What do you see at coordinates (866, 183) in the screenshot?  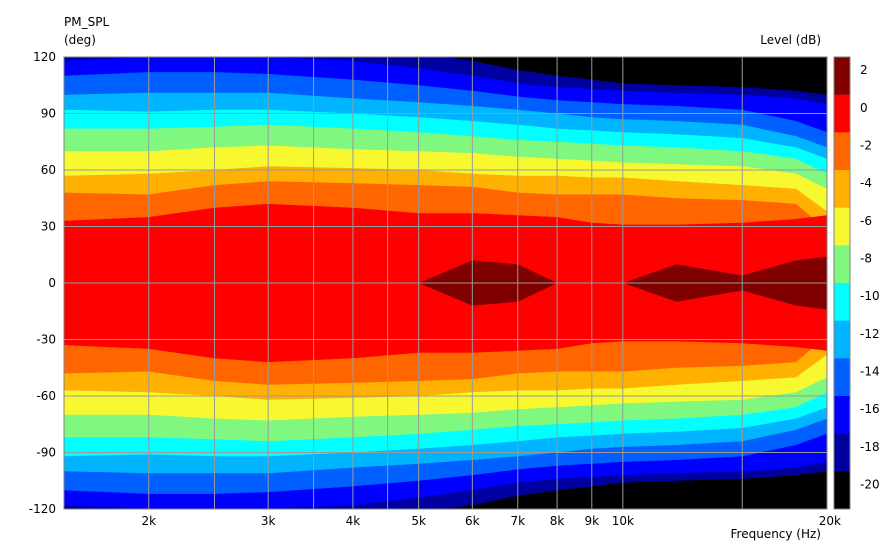 I see `colorbar-tick-label: -4` at bounding box center [866, 183].